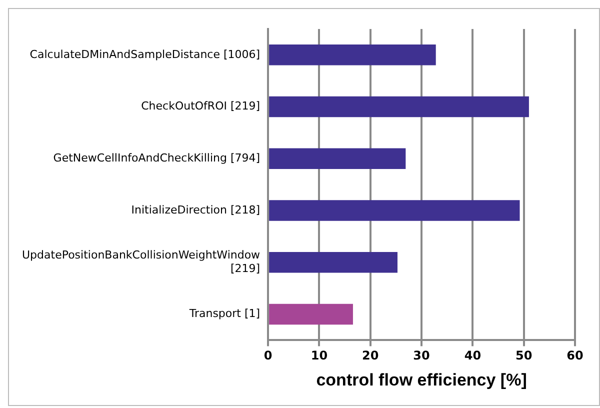 The image size is (600, 408). Describe the element at coordinates (319, 355) in the screenshot. I see `x-tick-label: 10` at that location.